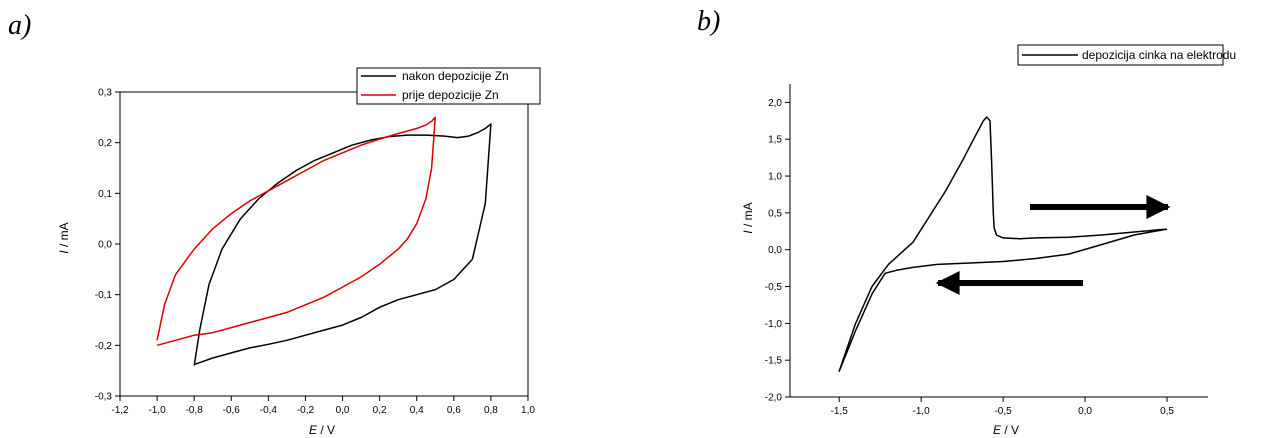 The width and height of the screenshot is (1276, 438). Describe the element at coordinates (1006, 430) in the screenshot. I see `chart-b-xlabel: E / V` at that location.